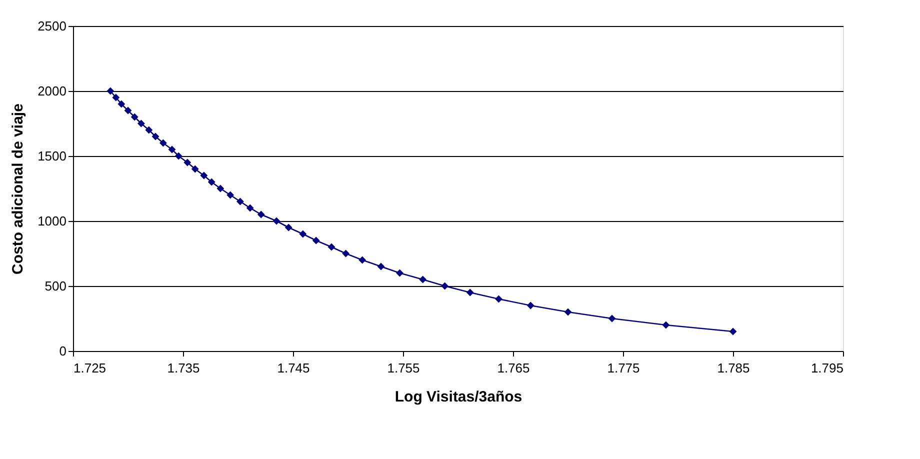  What do you see at coordinates (55, 286) in the screenshot?
I see `y-tick-label: 500` at bounding box center [55, 286].